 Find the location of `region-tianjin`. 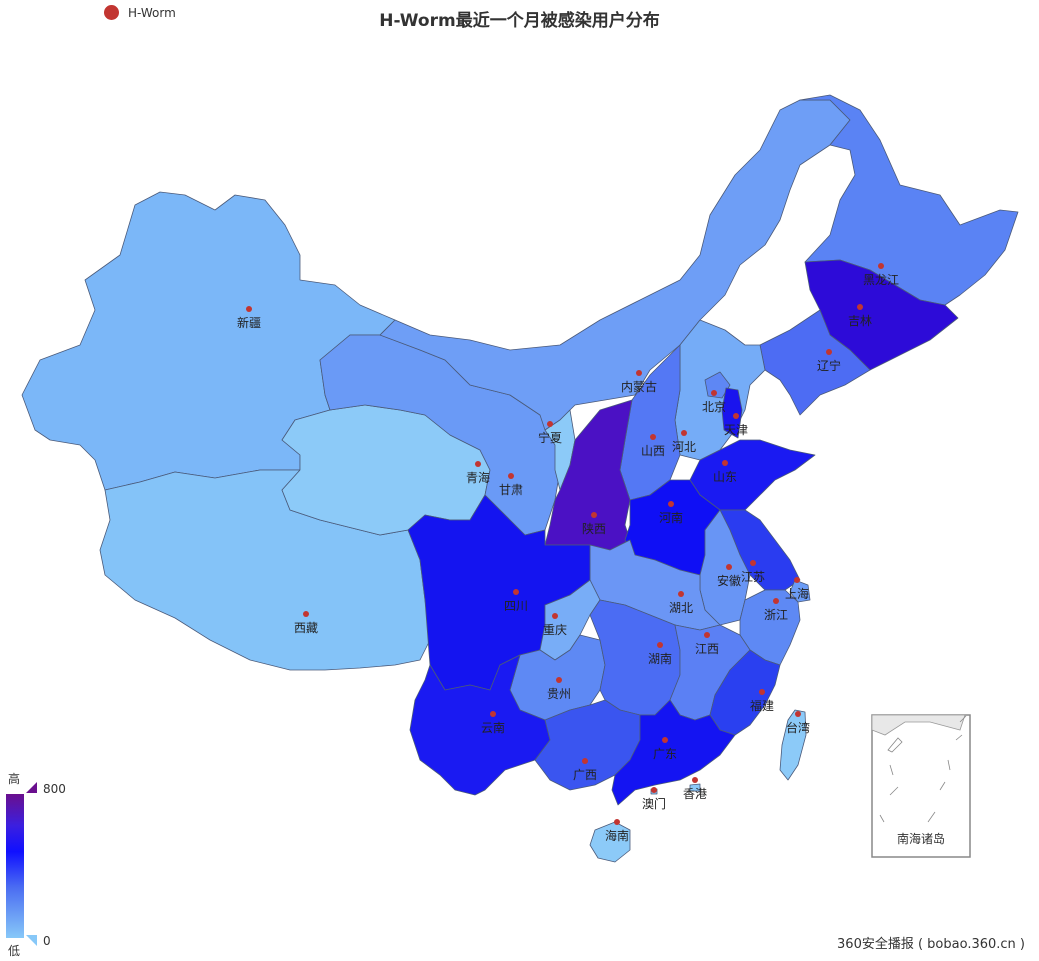

region-tianjin is located at coordinates (732, 413).